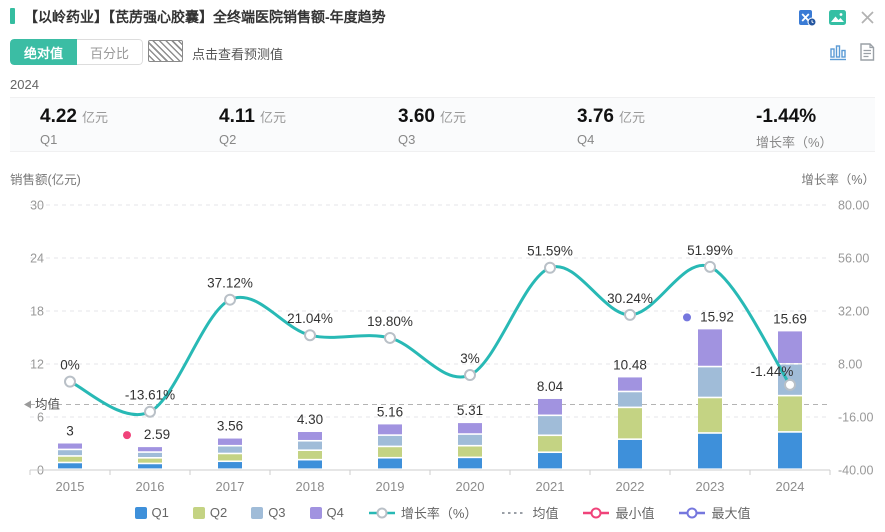  Describe the element at coordinates (37, 312) in the screenshot. I see `left-axis-tick: 18` at that location.